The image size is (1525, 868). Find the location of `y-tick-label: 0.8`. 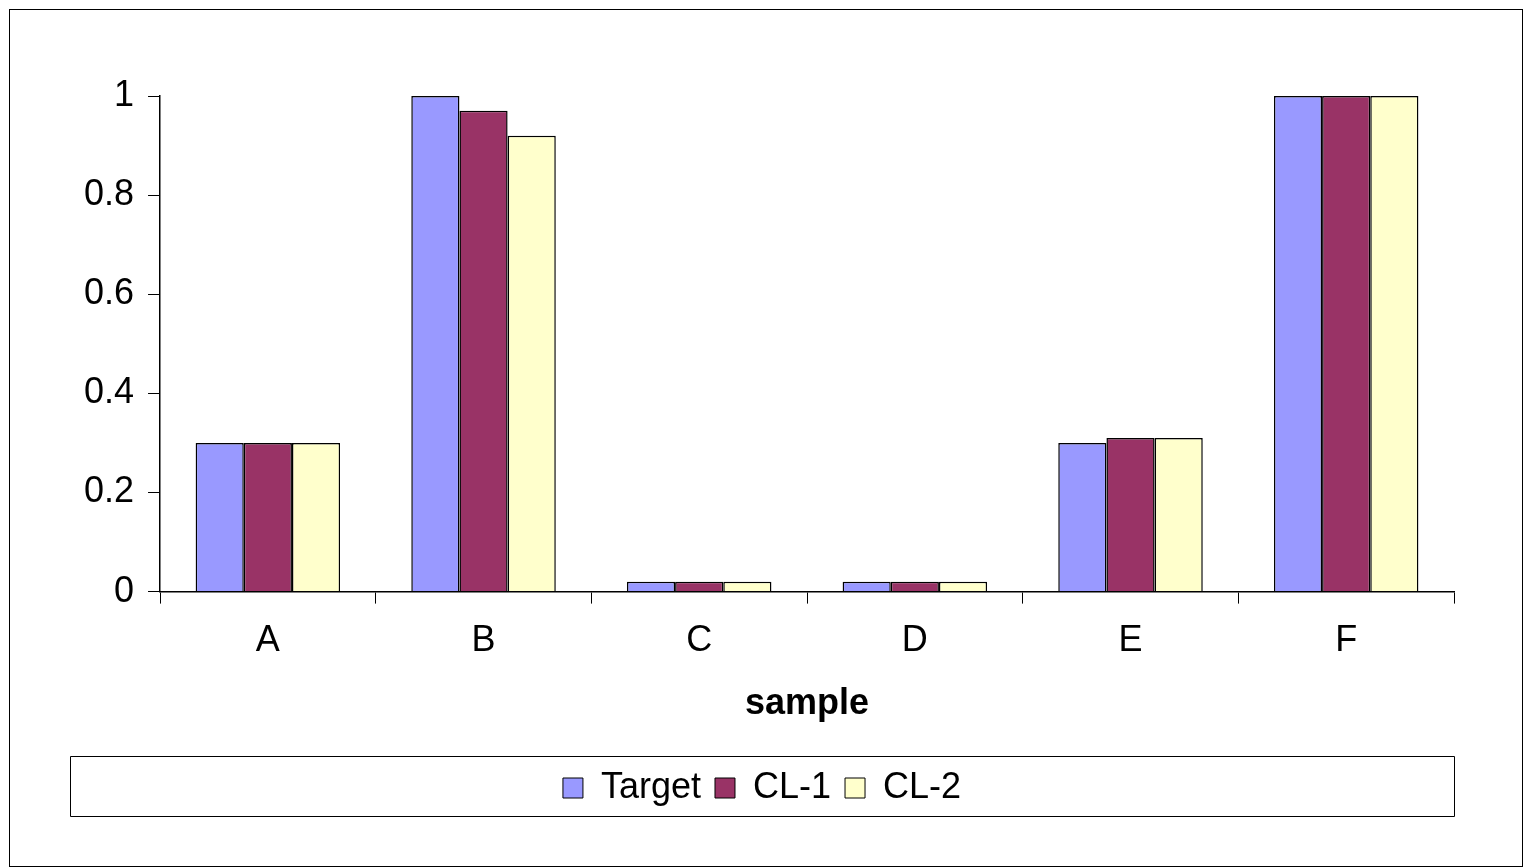

y-tick-label: 0.8 is located at coordinates (109, 193).